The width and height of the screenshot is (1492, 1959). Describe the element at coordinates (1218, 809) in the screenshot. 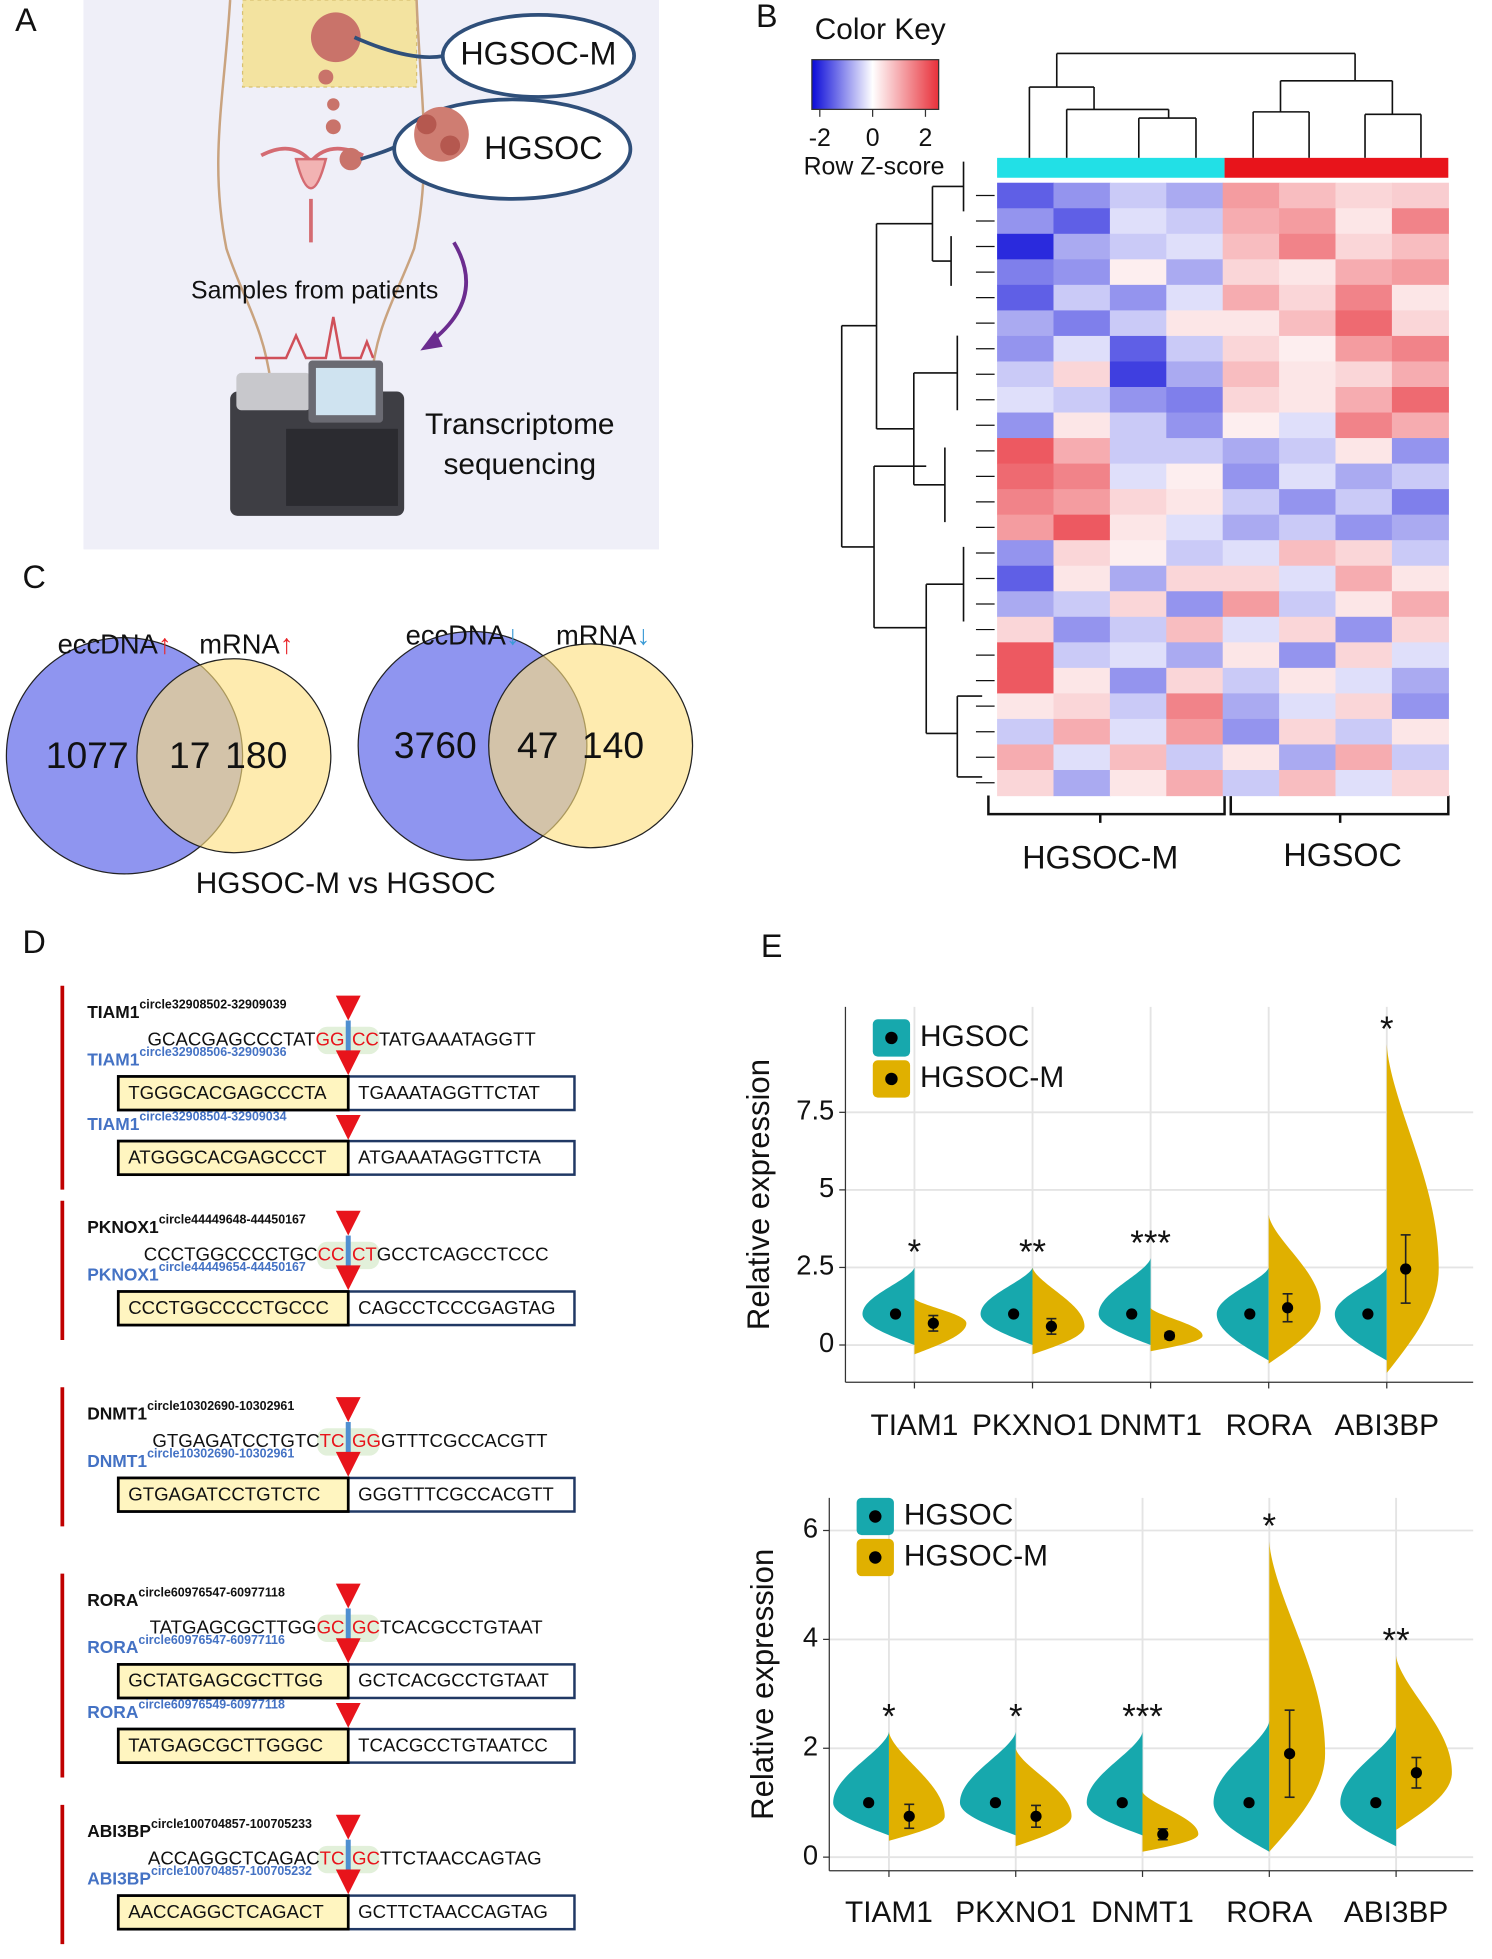

I see `group-bracket` at that location.